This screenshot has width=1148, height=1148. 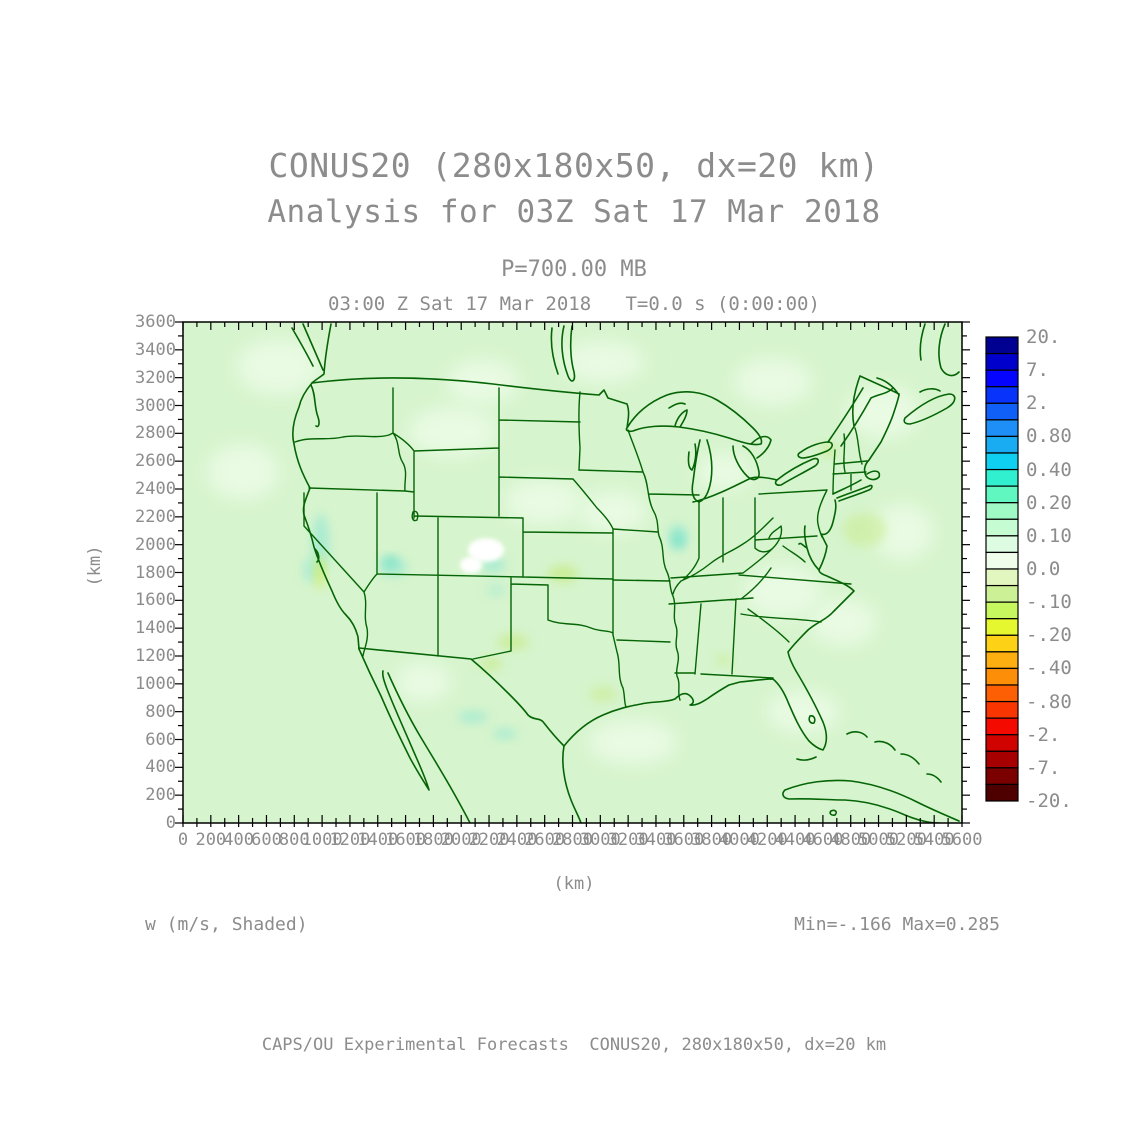 What do you see at coordinates (656, 840) in the screenshot?
I see `x-tick-label: 3400` at bounding box center [656, 840].